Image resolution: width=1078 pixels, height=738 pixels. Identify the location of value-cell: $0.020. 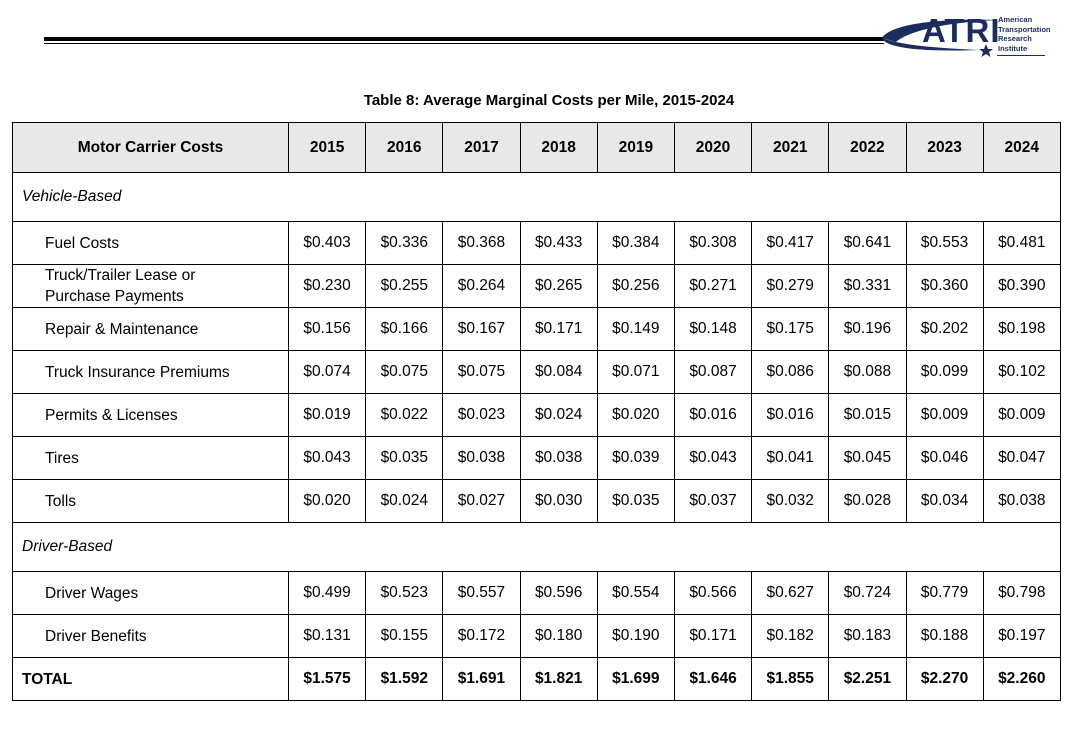
(327, 501).